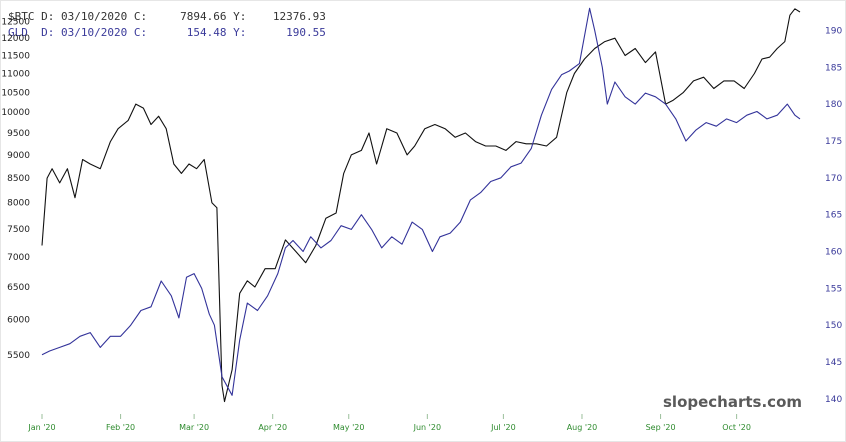 This screenshot has height=442, width=846. What do you see at coordinates (120, 427) in the screenshot?
I see `date-tick-label: Feb '20` at bounding box center [120, 427].